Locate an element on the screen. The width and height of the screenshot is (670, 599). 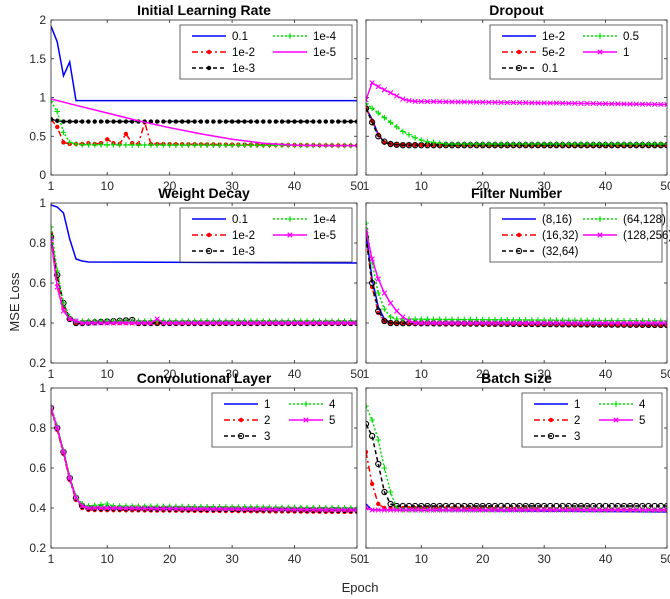
legend-label: (128,256) is located at coordinates (646, 236).